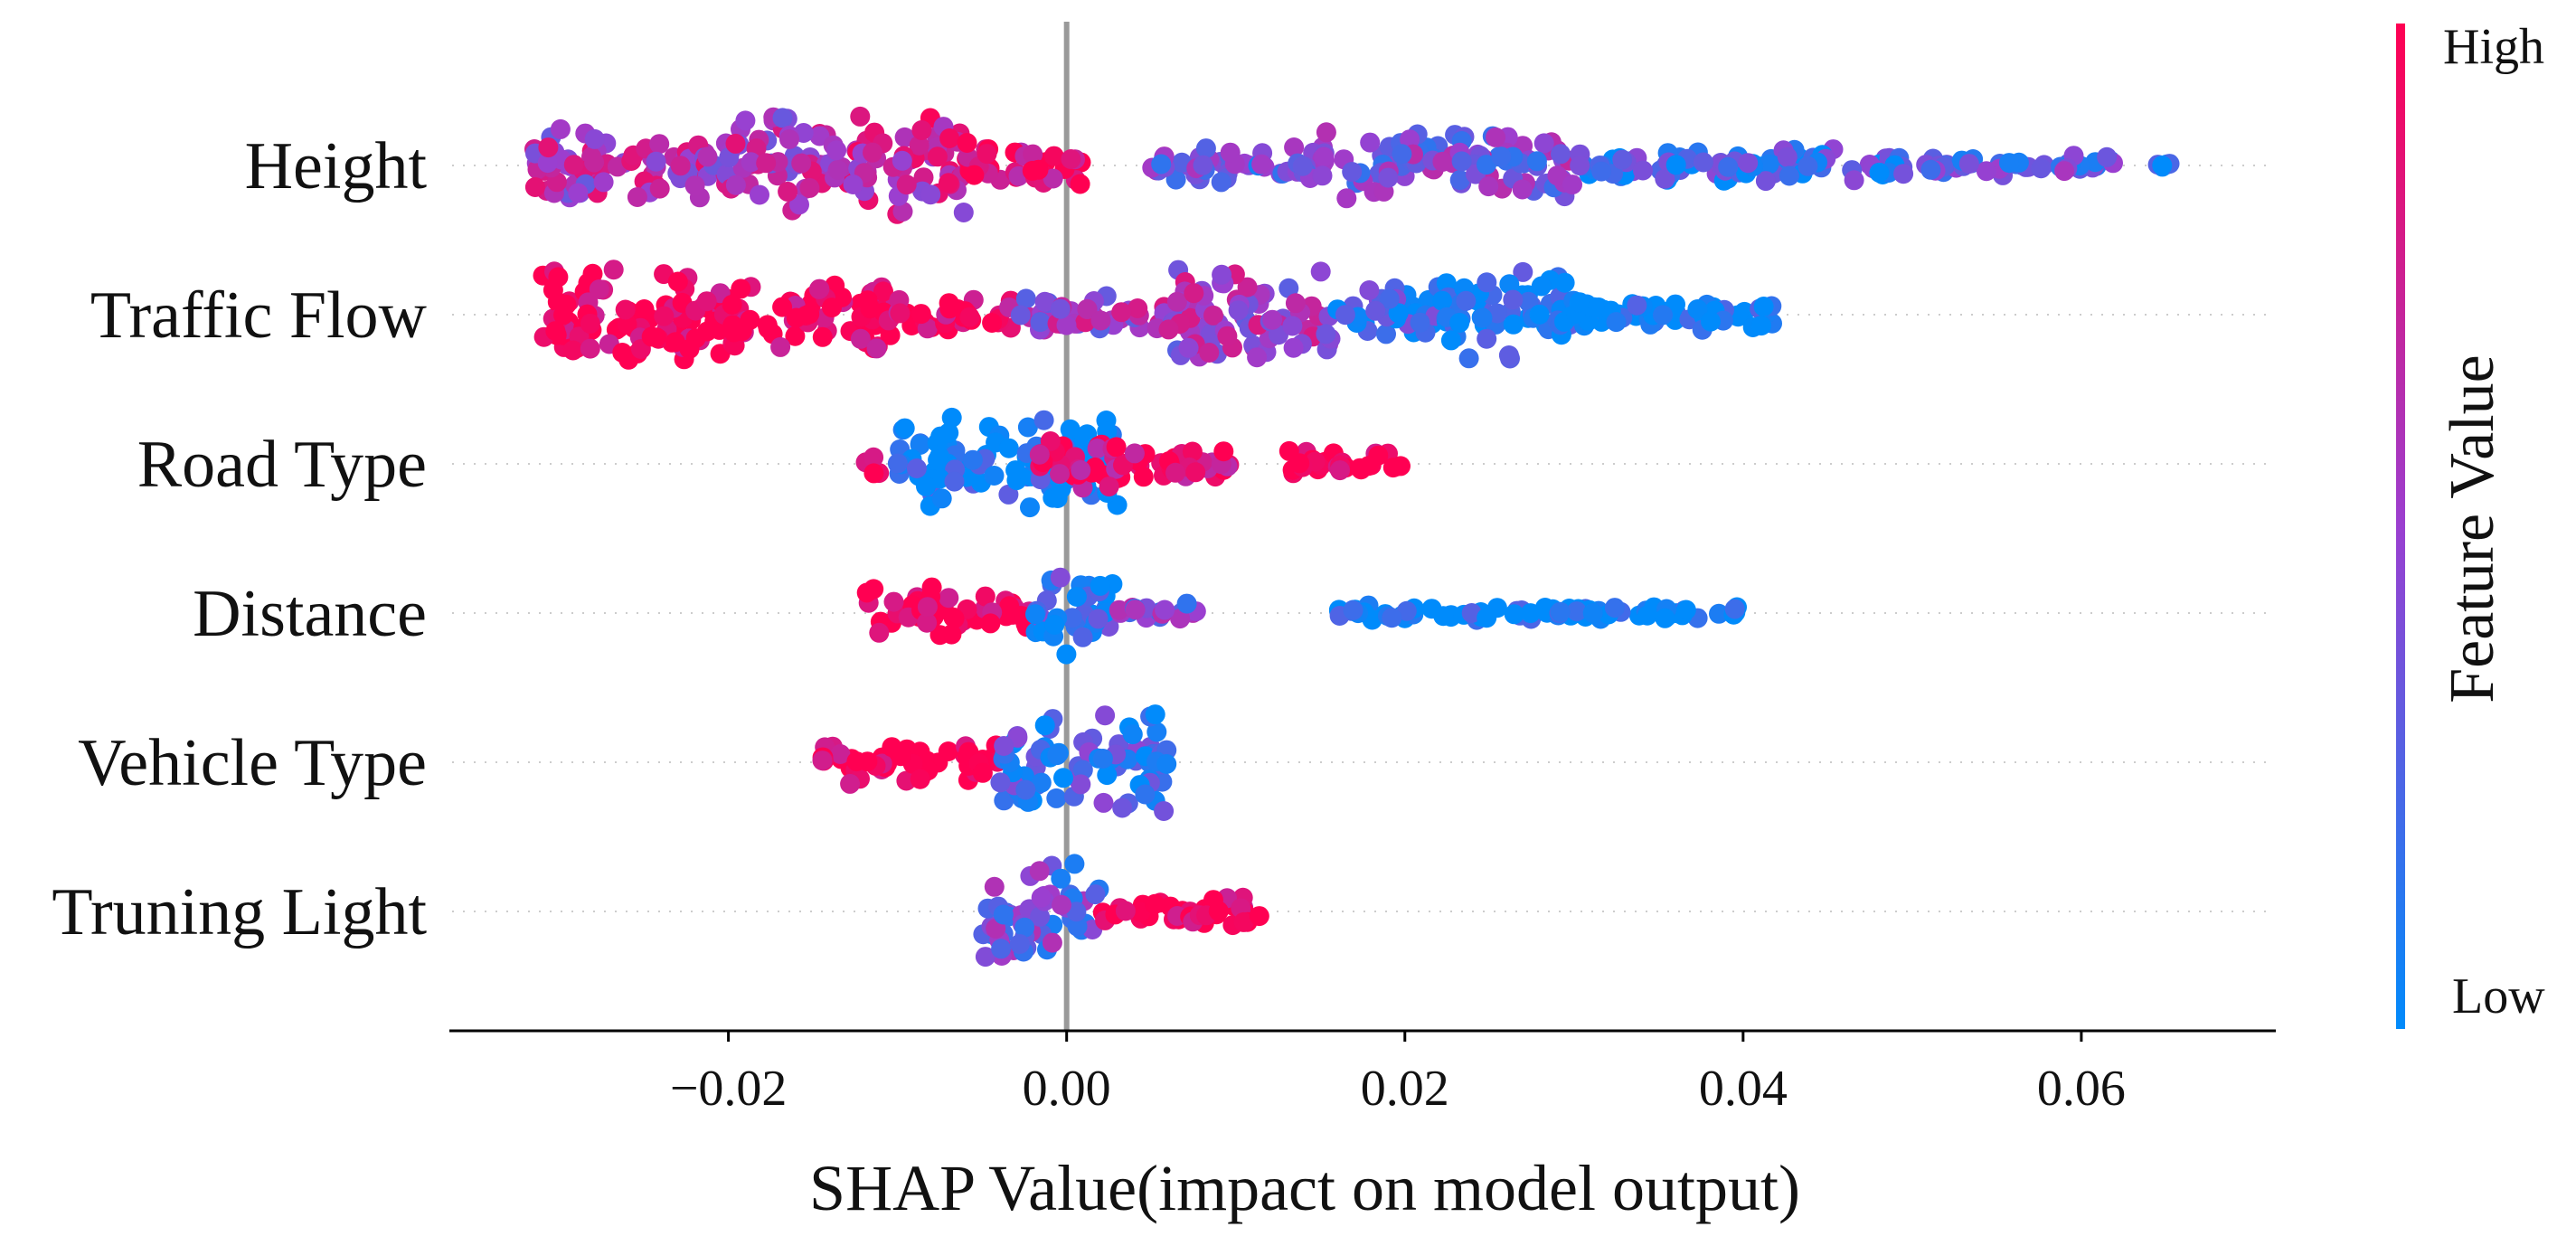 Image resolution: width=2576 pixels, height=1246 pixels. I want to click on feature-label: Truning Light, so click(240, 912).